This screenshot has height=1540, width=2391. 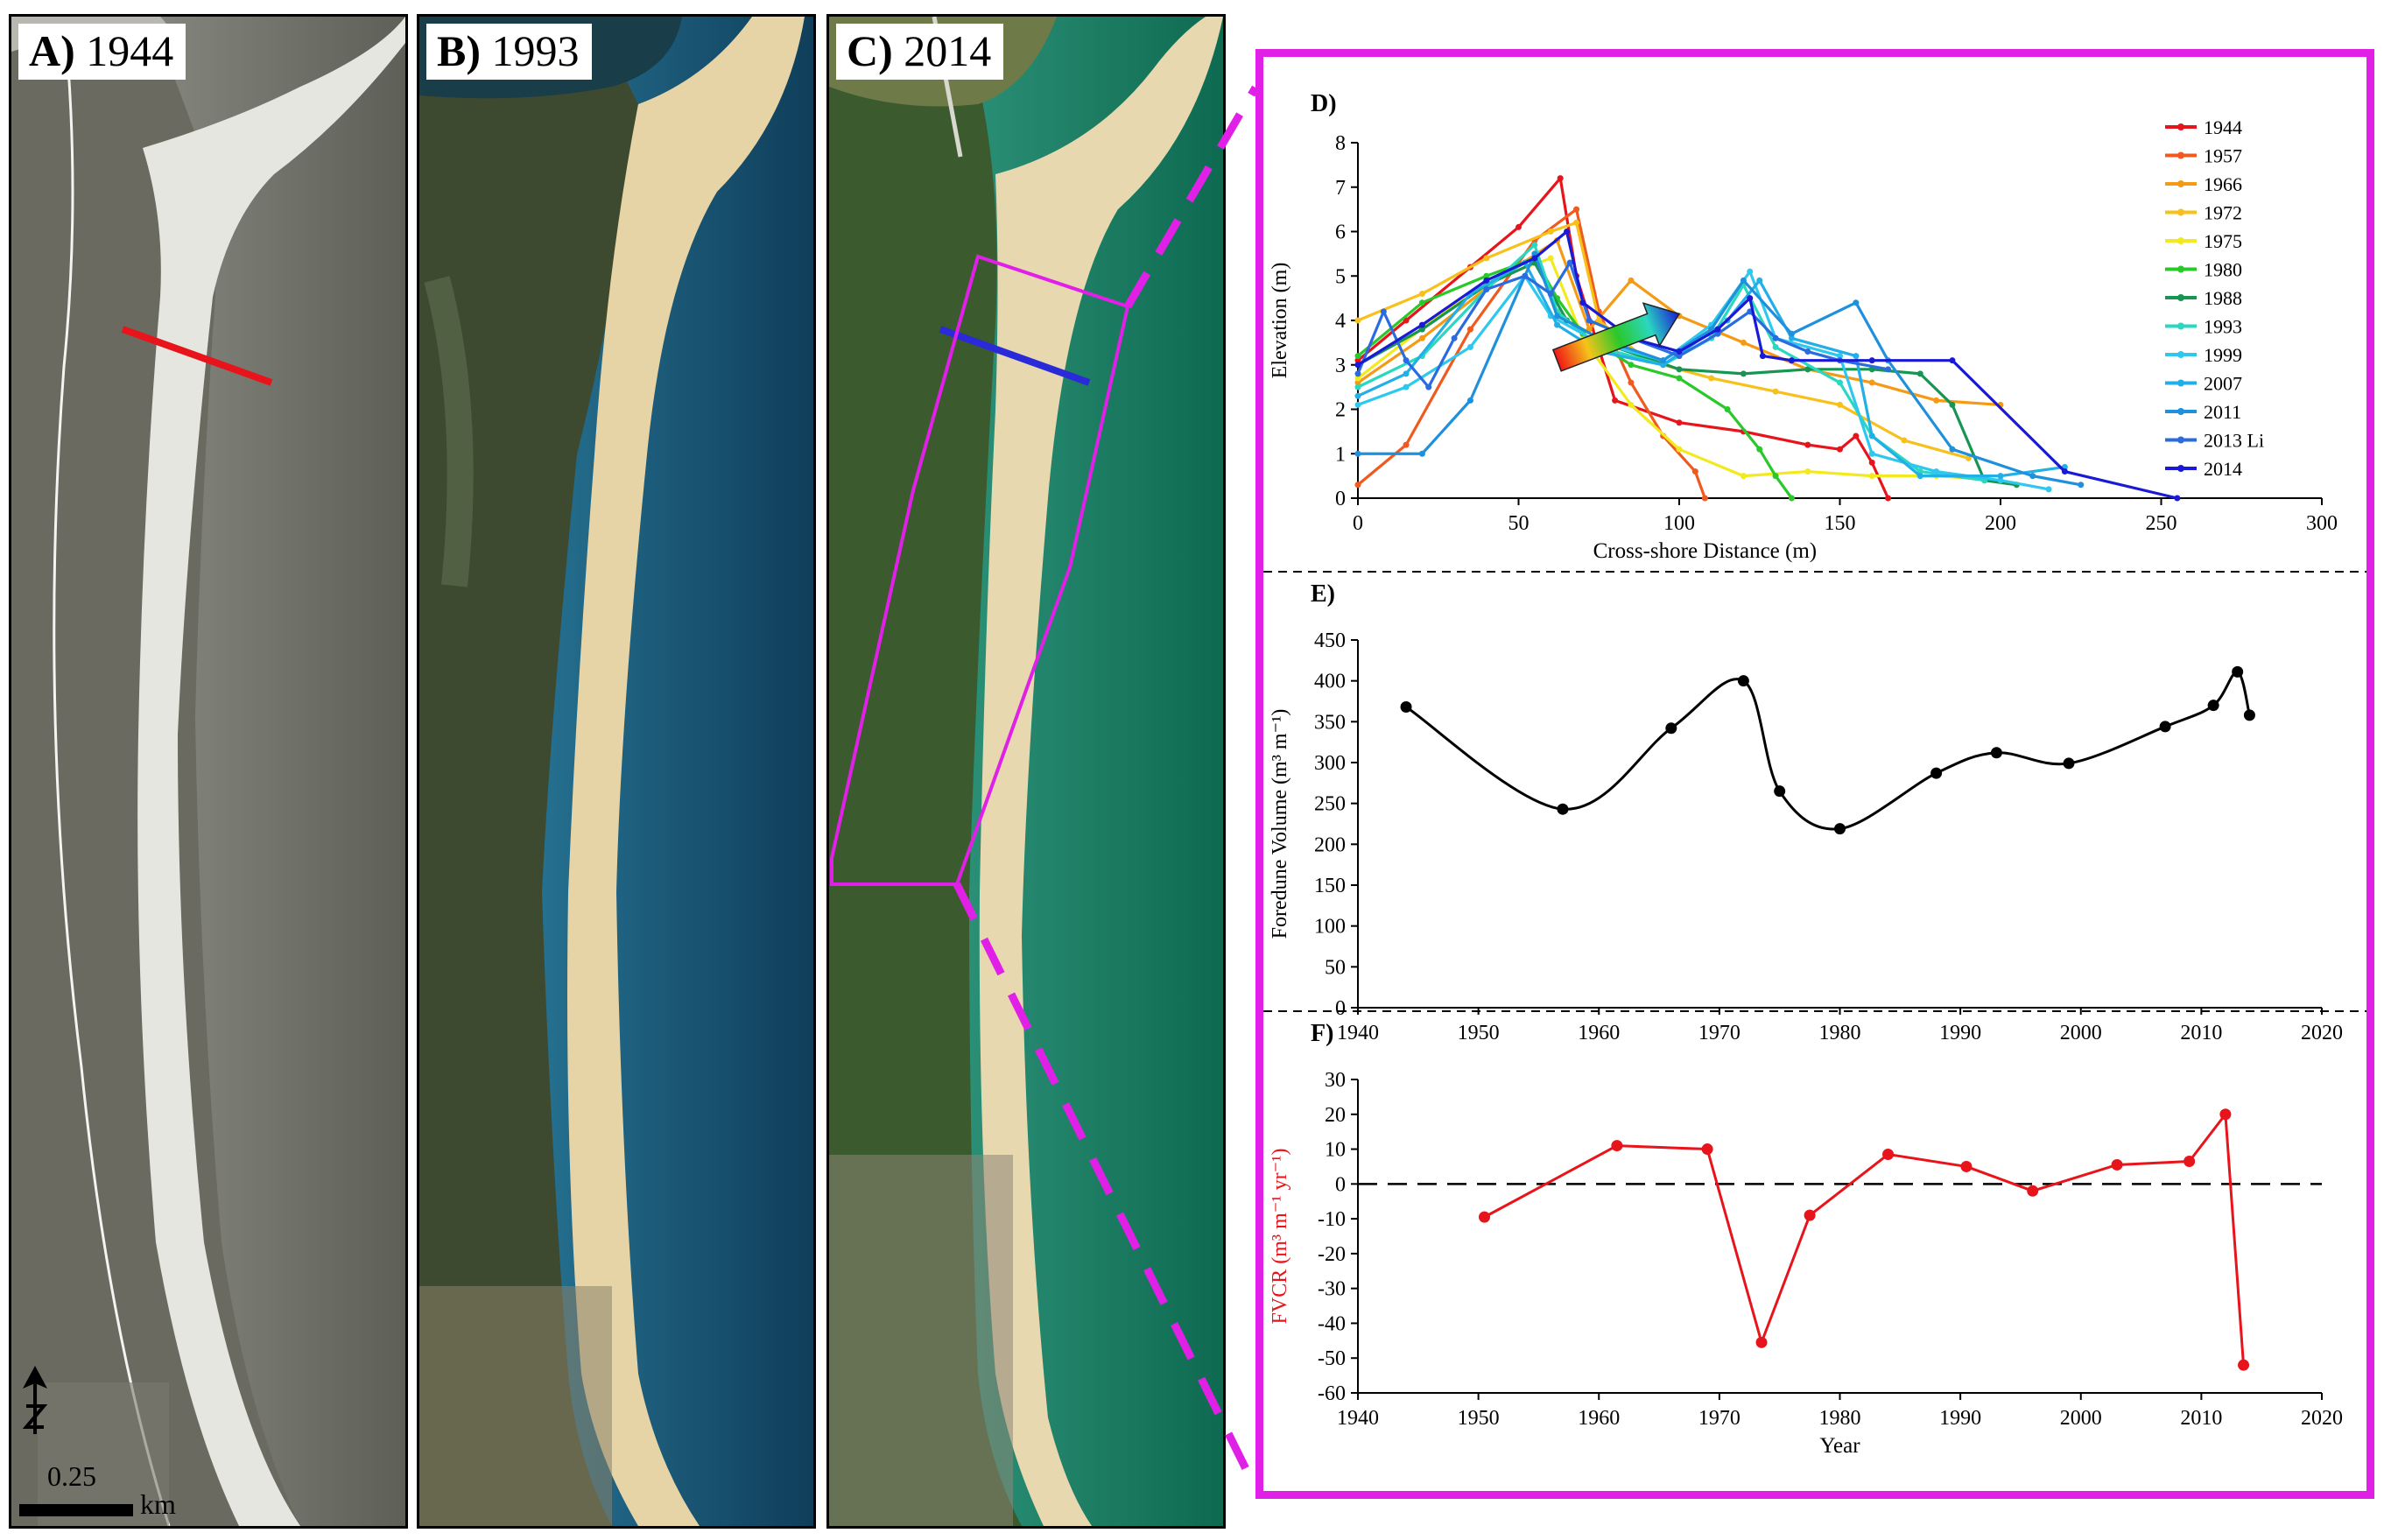 What do you see at coordinates (1340, 454) in the screenshot?
I see `y-tick-label: 1` at bounding box center [1340, 454].